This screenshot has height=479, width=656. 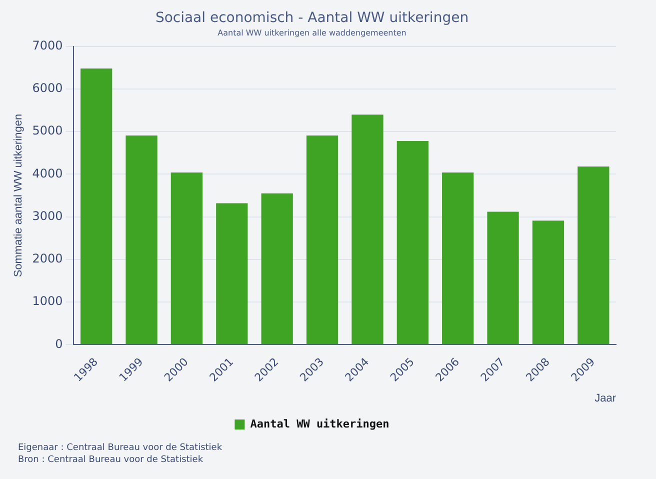 I want to click on y-tick-label: 5000, so click(x=47, y=131).